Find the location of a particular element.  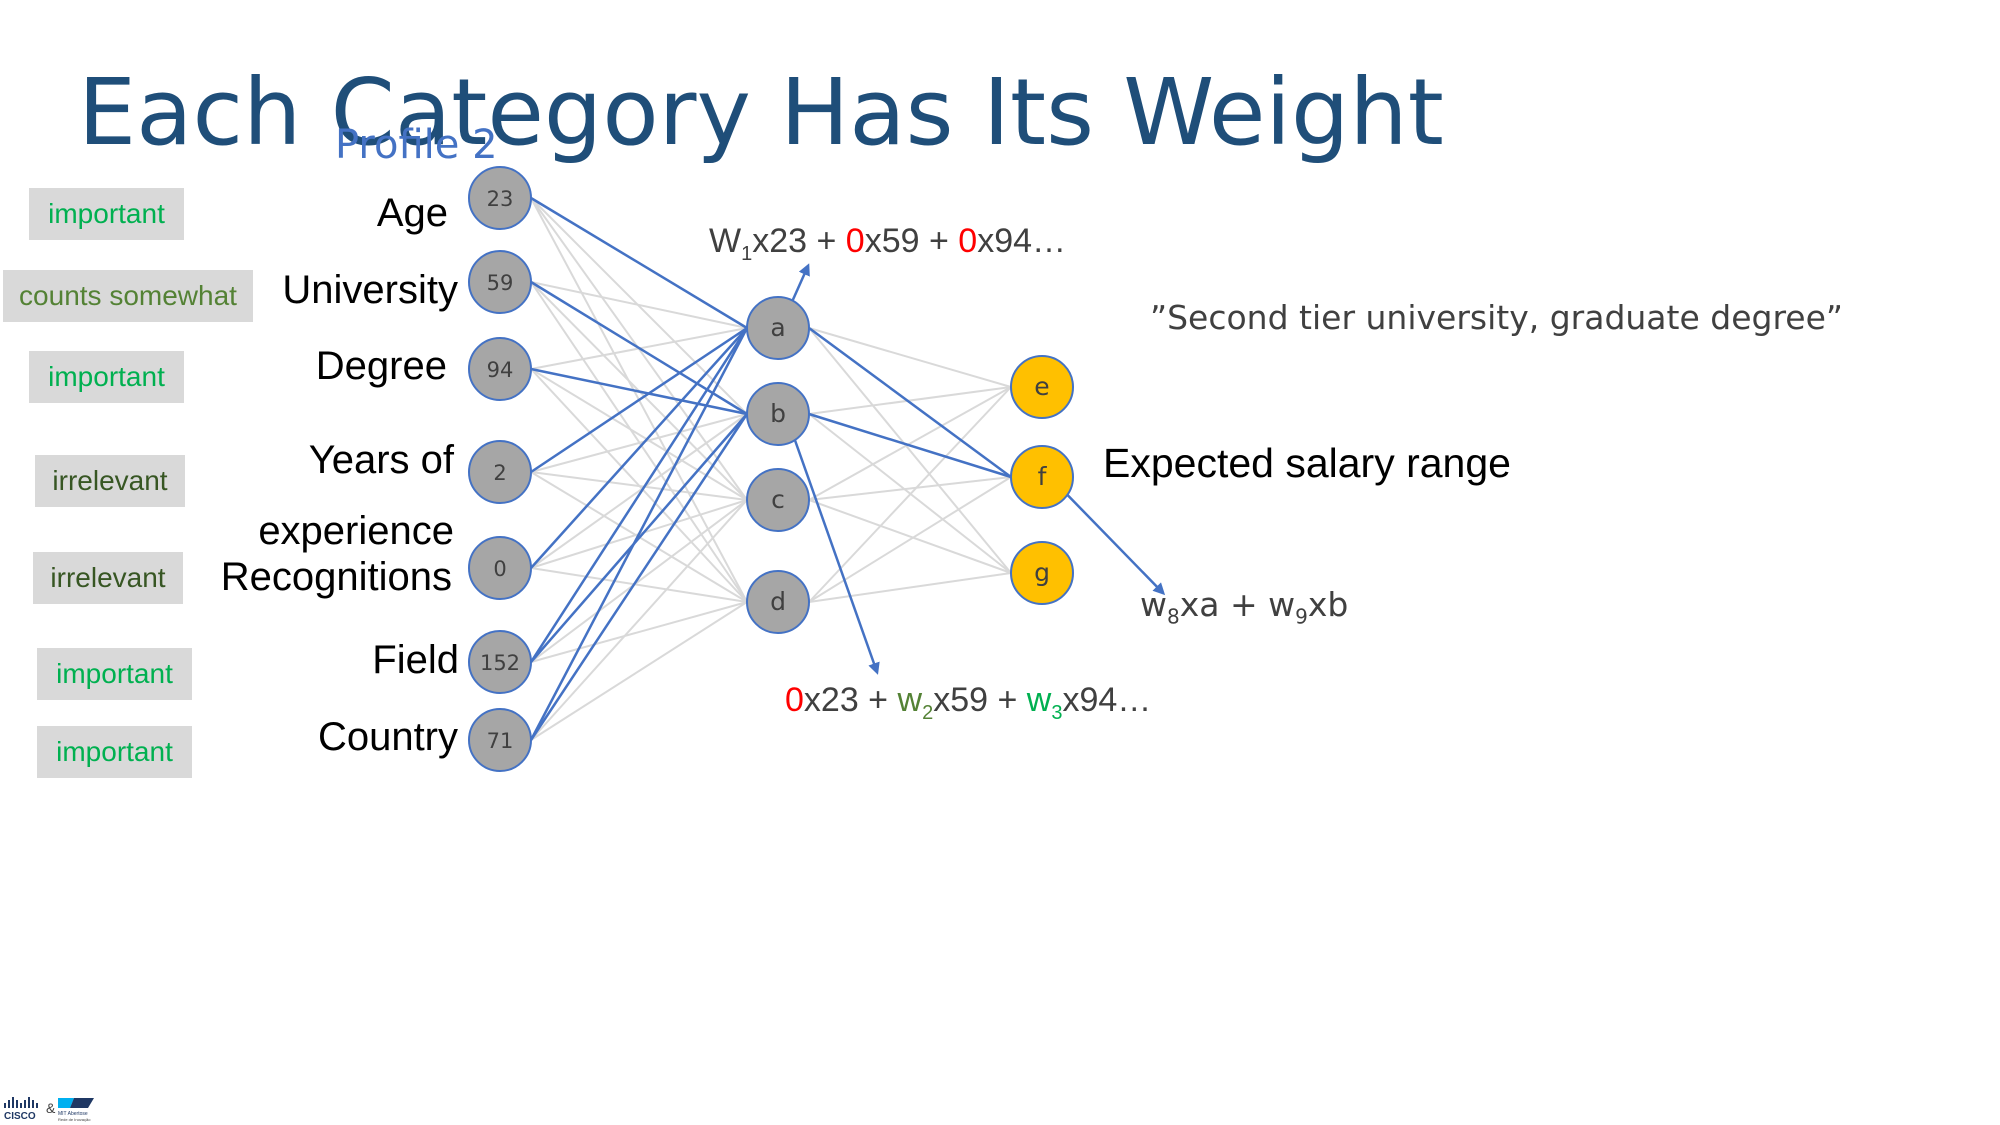

output-node-g: g is located at coordinates (1042, 573).